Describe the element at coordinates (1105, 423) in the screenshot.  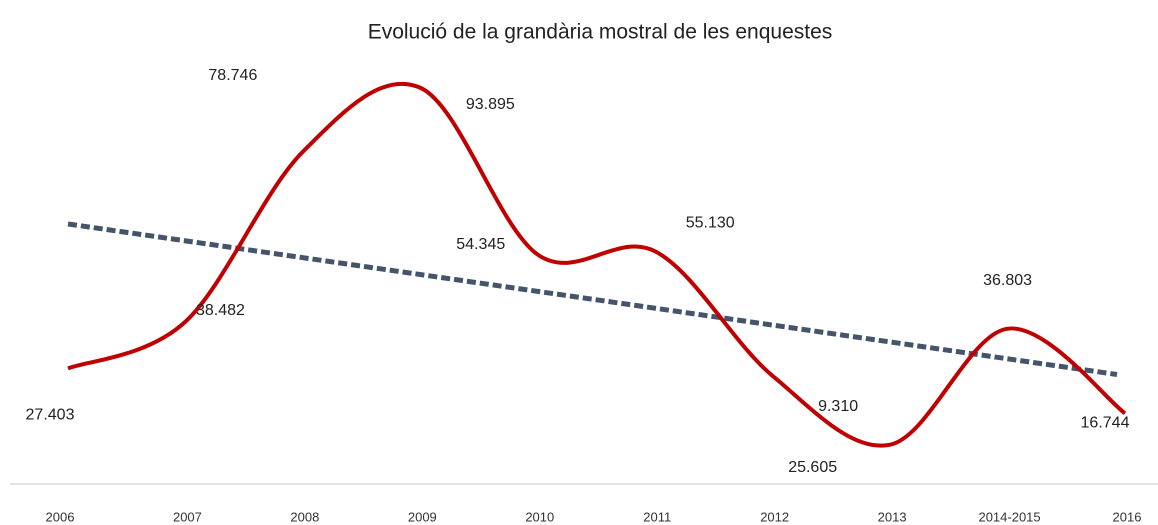
I see `data-label: 16.744` at that location.